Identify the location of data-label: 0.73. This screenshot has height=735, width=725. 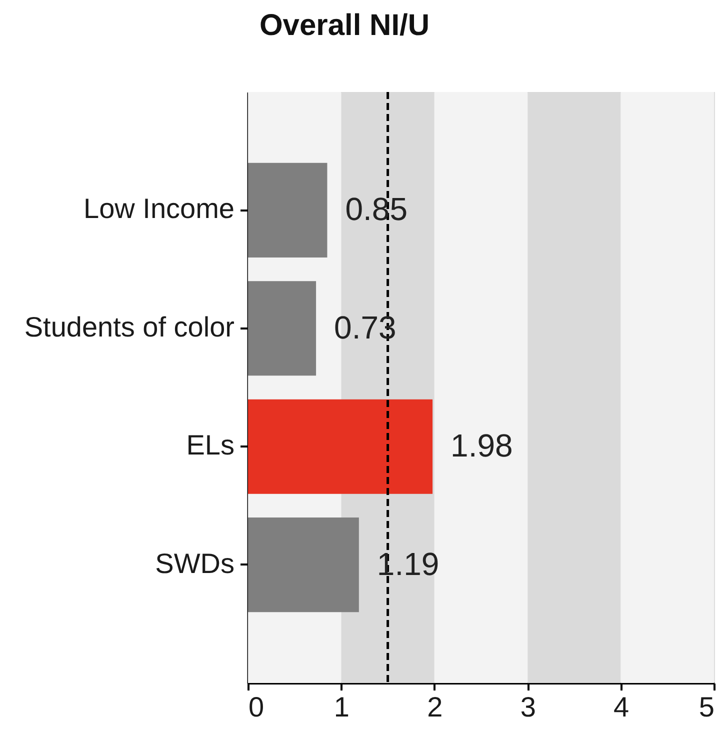
(365, 327).